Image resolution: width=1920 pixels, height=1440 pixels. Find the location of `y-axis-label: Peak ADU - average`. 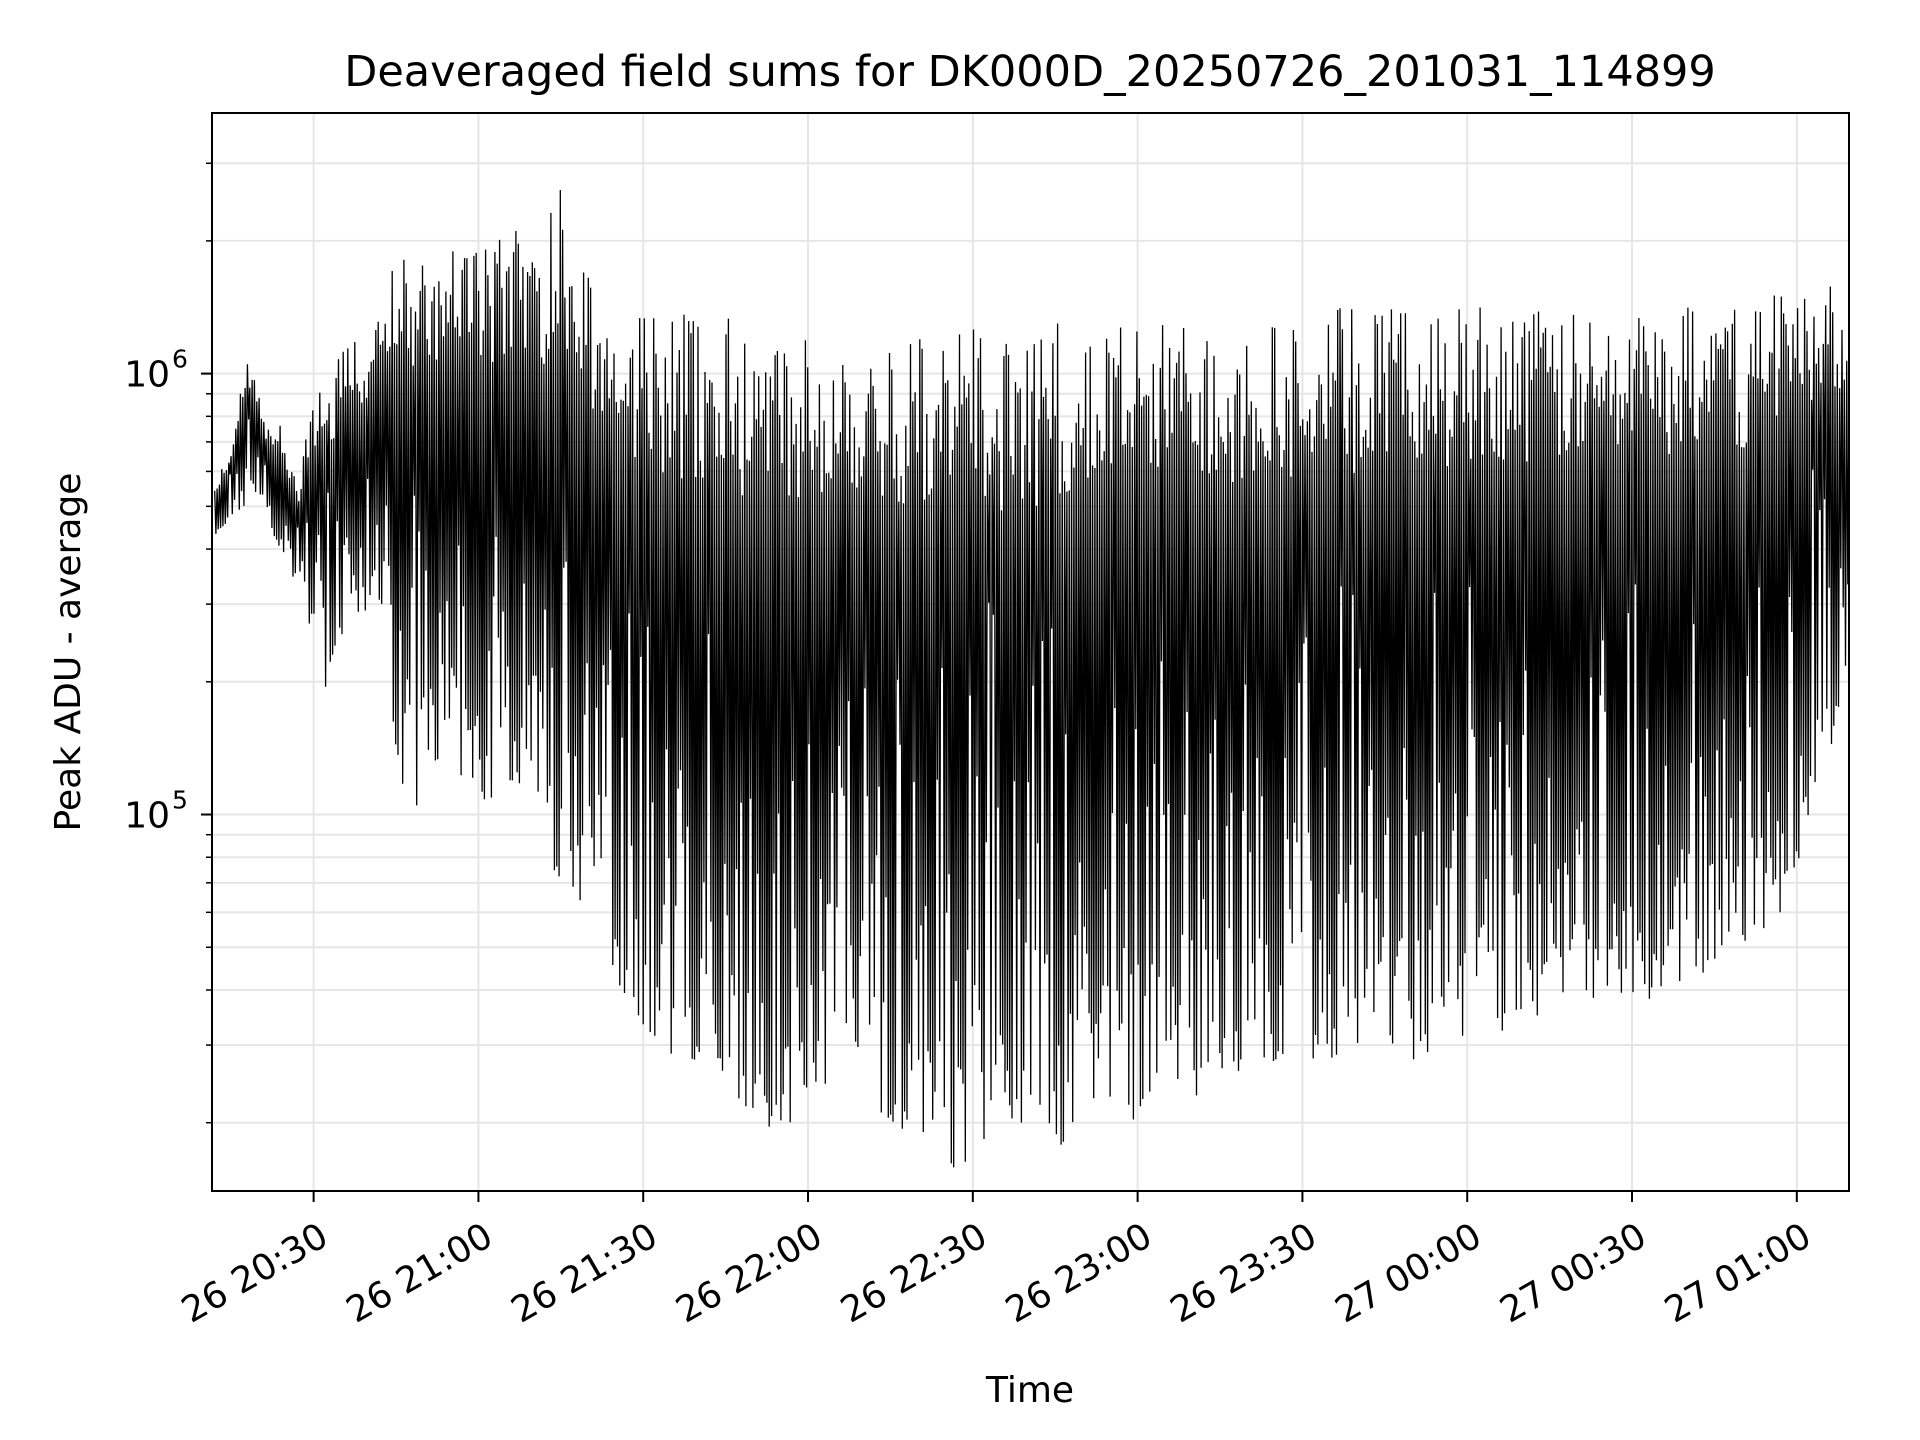

y-axis-label: Peak ADU - average is located at coordinates (68, 652).